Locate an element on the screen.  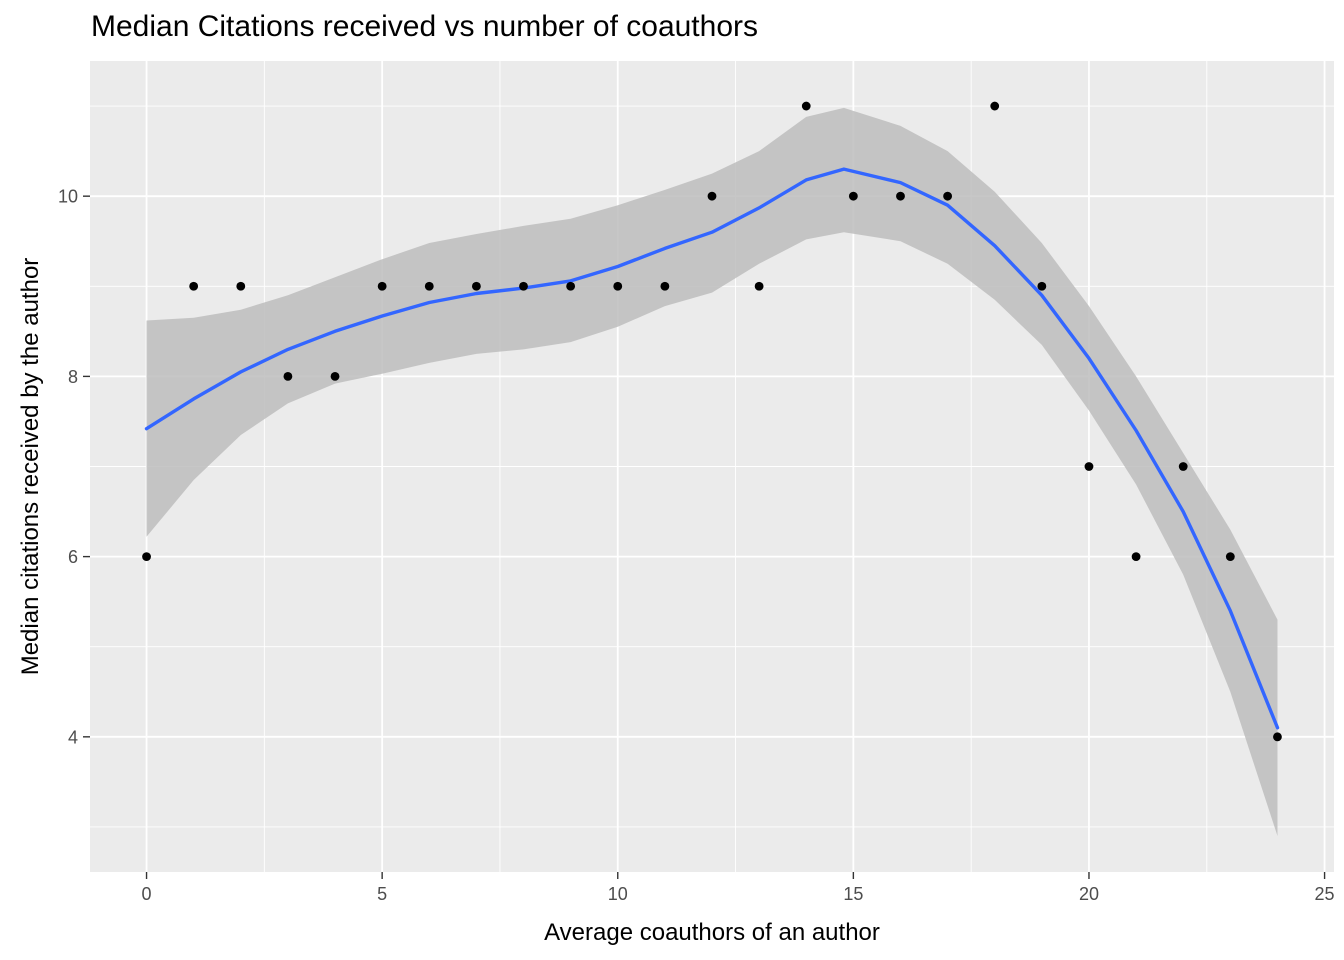
y-tick-label: 10 is located at coordinates (68, 197).